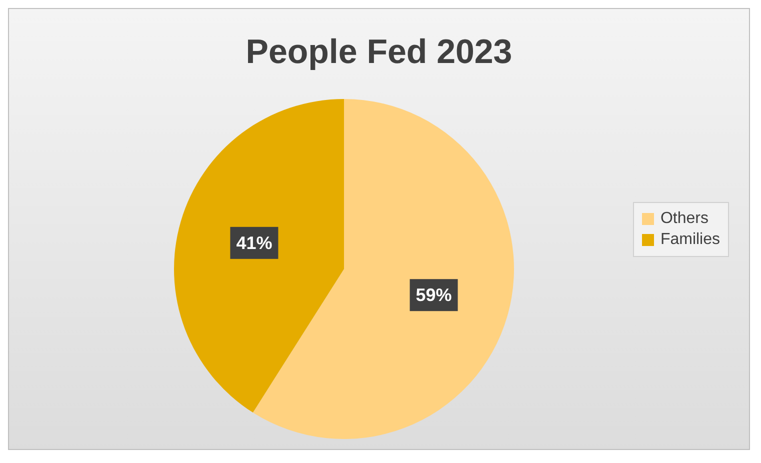 Image resolution: width=761 pixels, height=463 pixels. What do you see at coordinates (690, 239) in the screenshot?
I see `legend-label: Families` at bounding box center [690, 239].